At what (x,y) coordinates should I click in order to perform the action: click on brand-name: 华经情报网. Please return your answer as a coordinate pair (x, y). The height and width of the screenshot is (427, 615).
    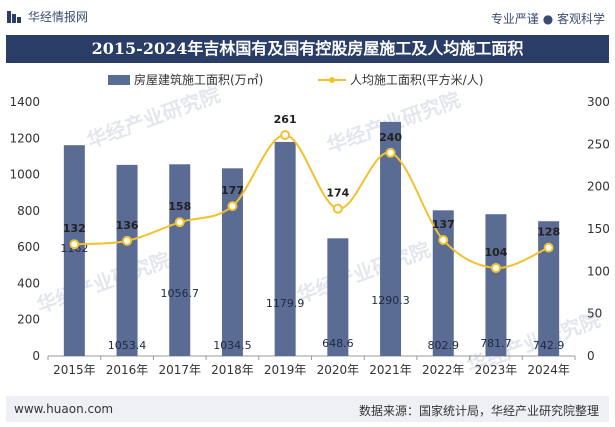
    Looking at the image, I should click on (58, 17).